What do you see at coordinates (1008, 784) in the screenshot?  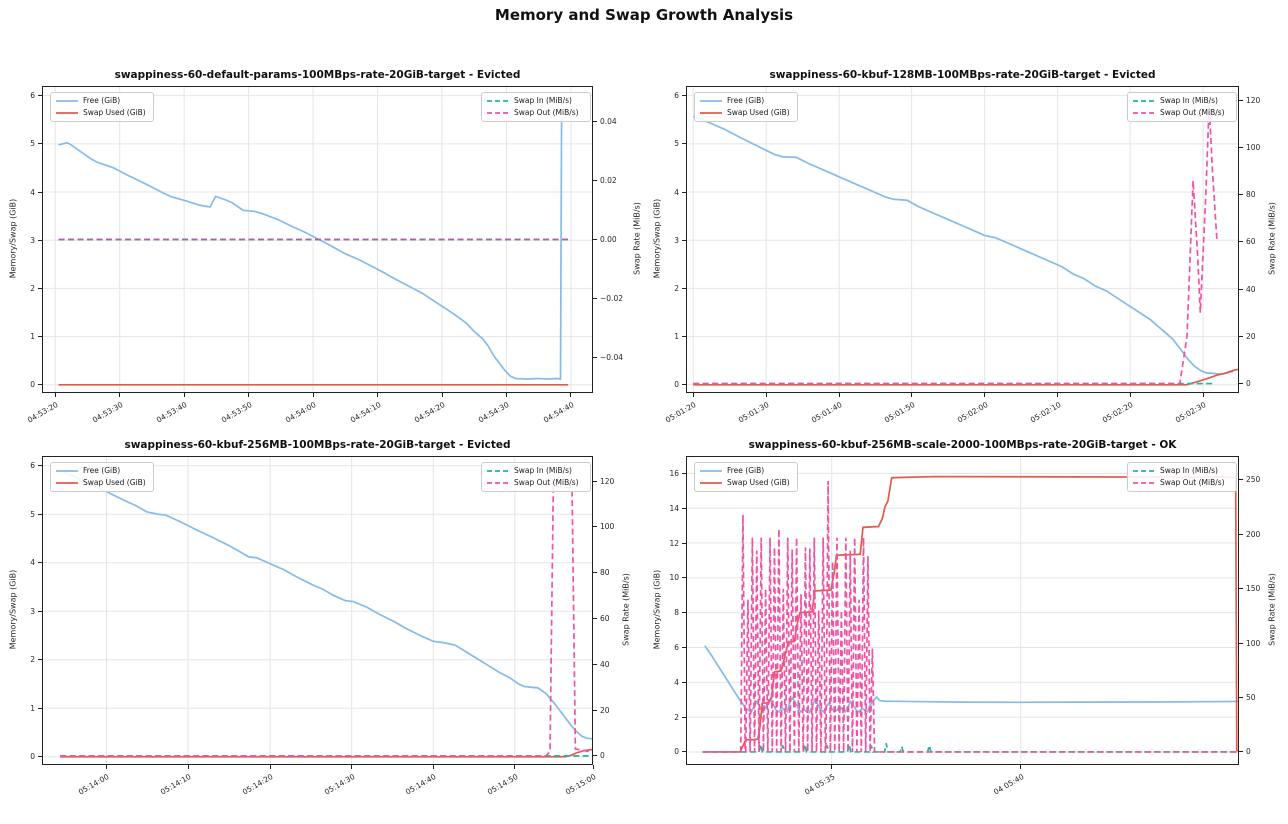 I see `x-tick-label: 04 05:40` at bounding box center [1008, 784].